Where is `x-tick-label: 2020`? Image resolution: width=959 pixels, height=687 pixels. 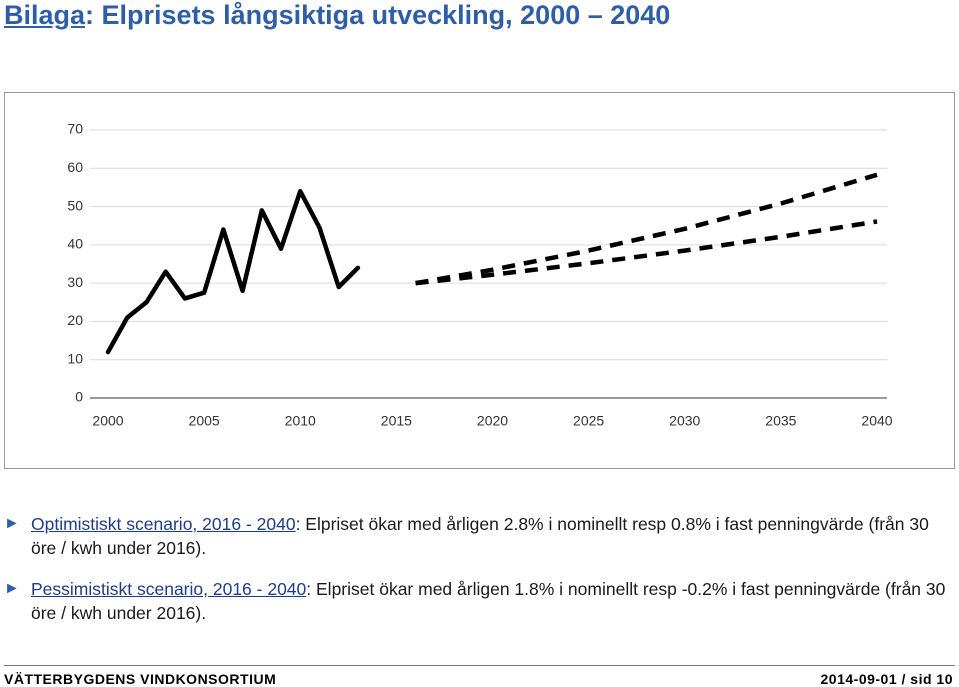 x-tick-label: 2020 is located at coordinates (492, 421).